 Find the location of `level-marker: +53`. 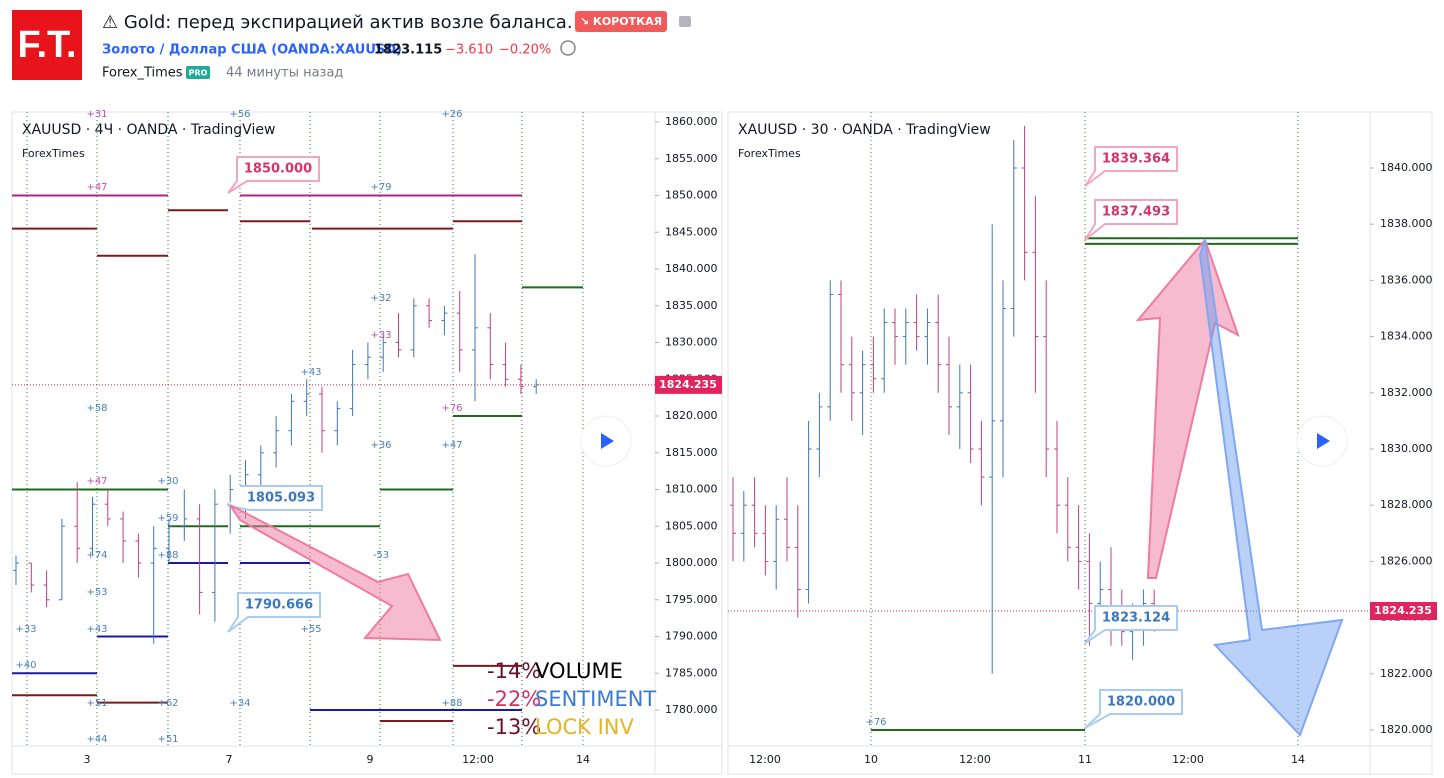

level-marker: +53 is located at coordinates (96, 592).